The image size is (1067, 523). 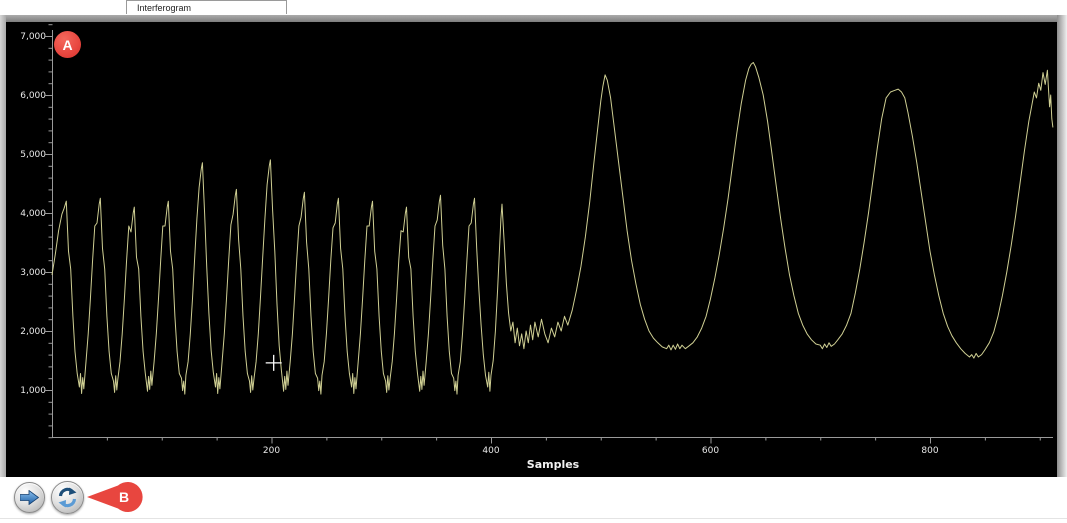 I want to click on refresh-button, so click(x=67, y=497).